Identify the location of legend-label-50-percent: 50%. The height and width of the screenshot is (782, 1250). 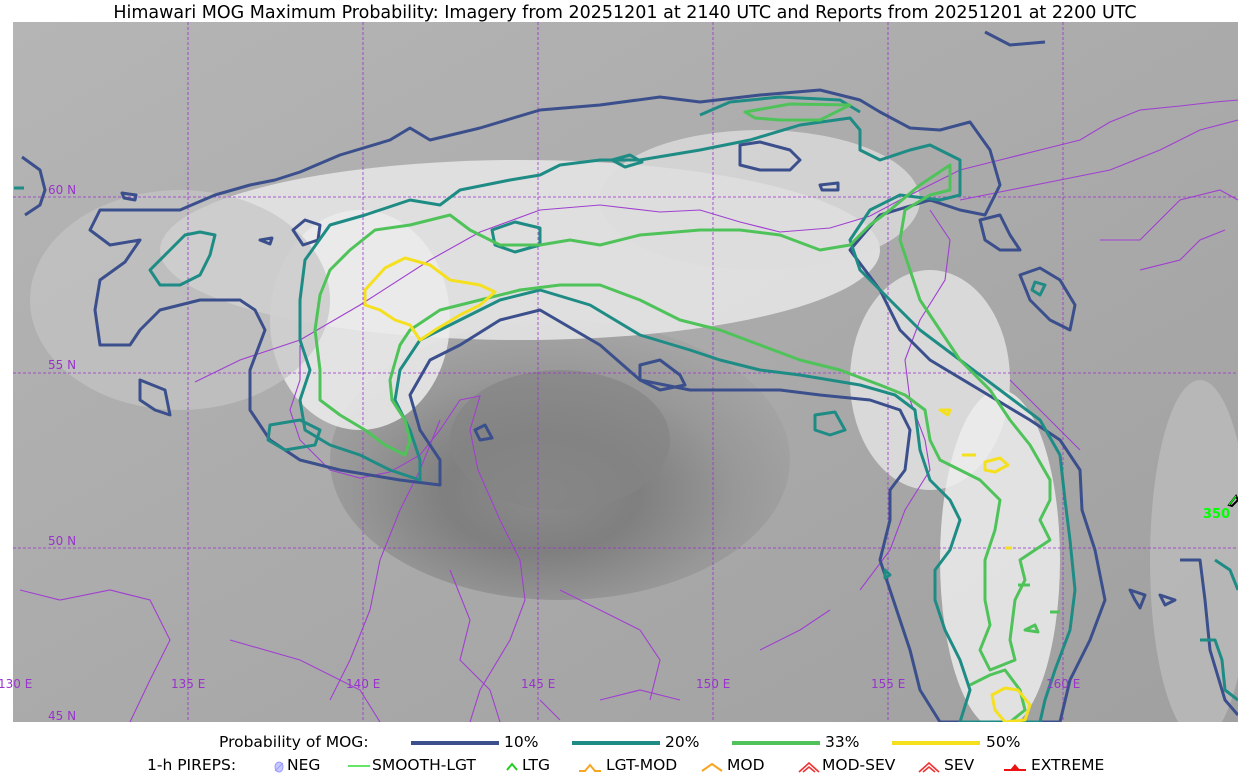
(1003, 742).